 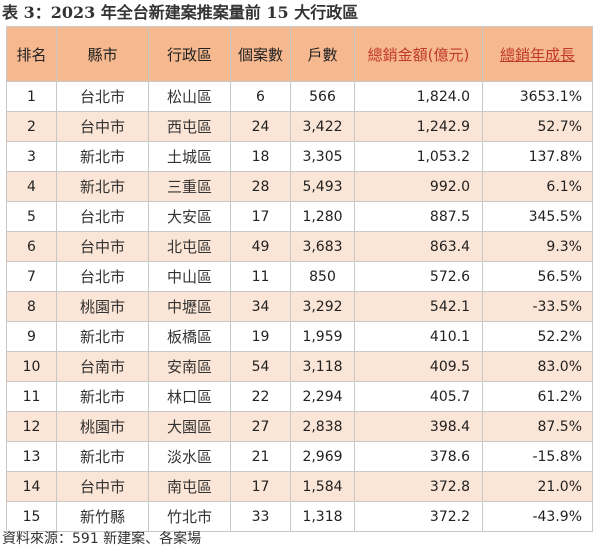 I want to click on cell-district: 竹北市, so click(x=189, y=516).